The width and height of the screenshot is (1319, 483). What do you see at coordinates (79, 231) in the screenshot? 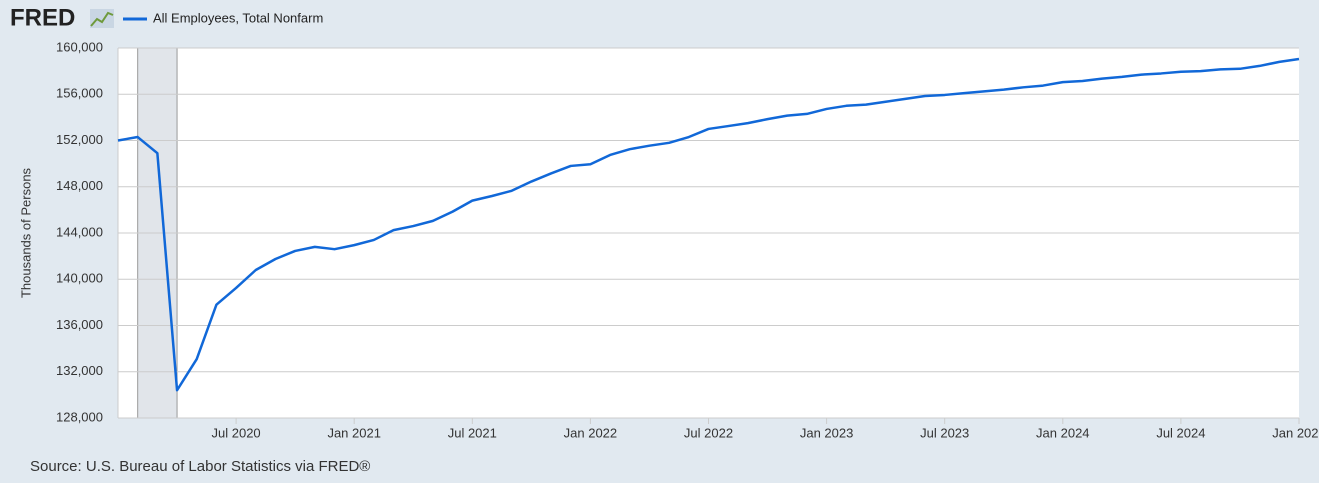
I see `y-tick-label: 144,000` at bounding box center [79, 231].